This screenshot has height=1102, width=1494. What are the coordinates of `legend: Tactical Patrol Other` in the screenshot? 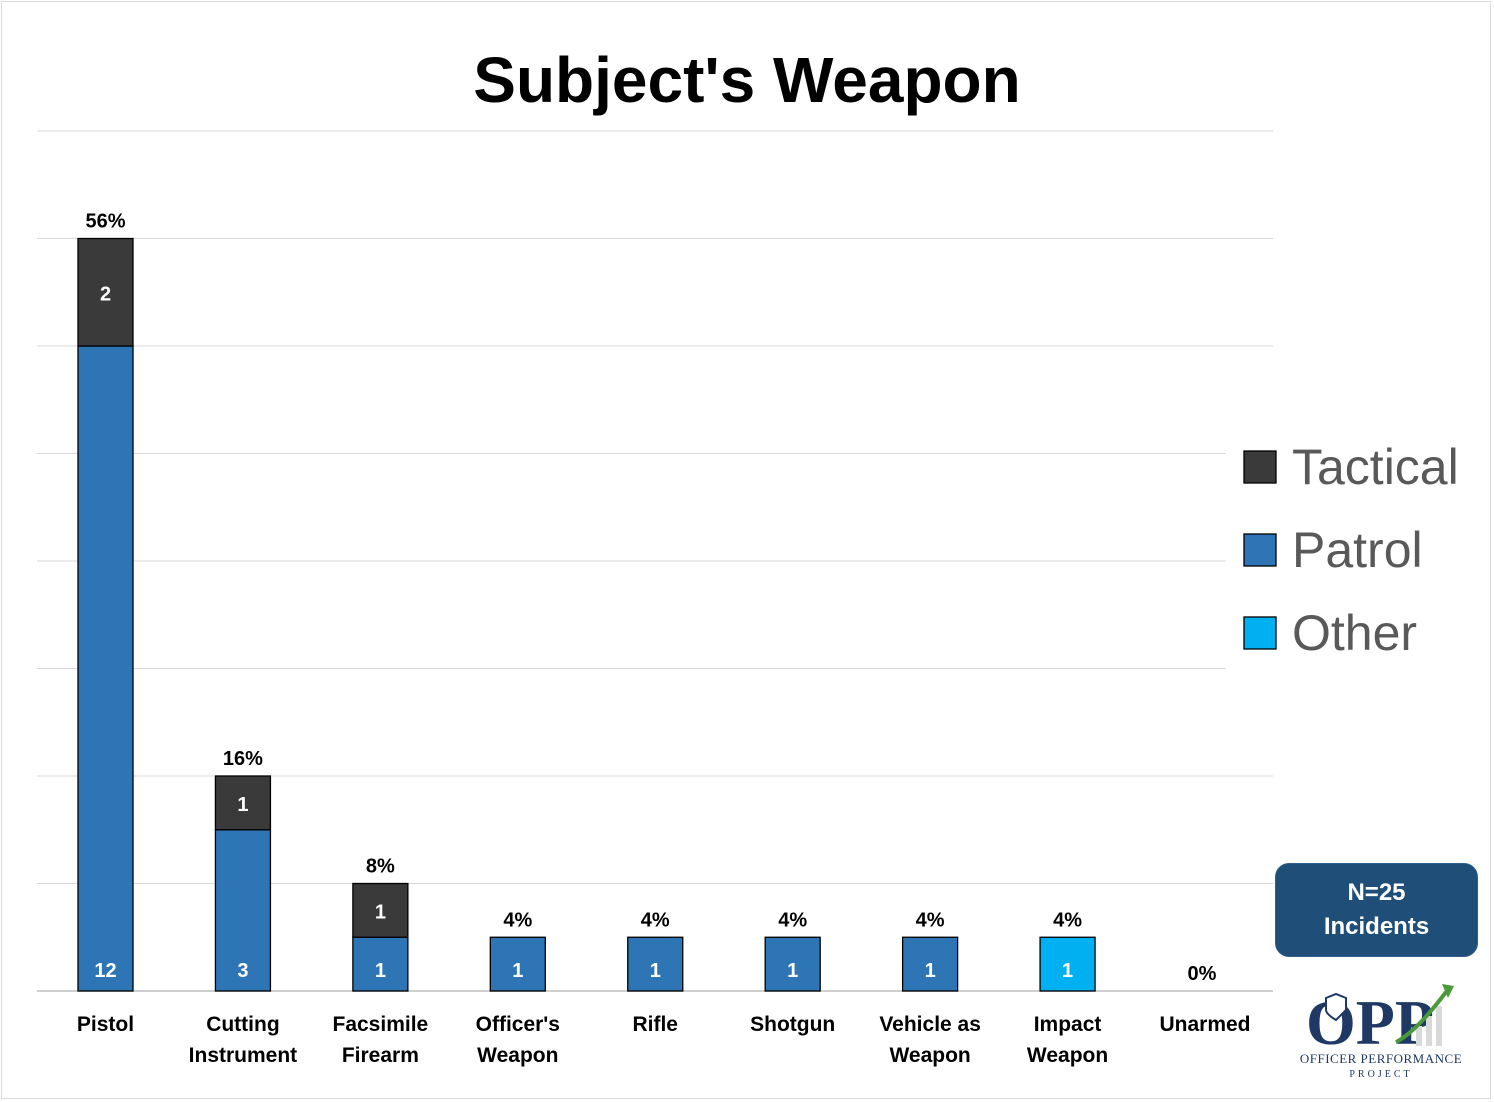 It's located at (1357, 545).